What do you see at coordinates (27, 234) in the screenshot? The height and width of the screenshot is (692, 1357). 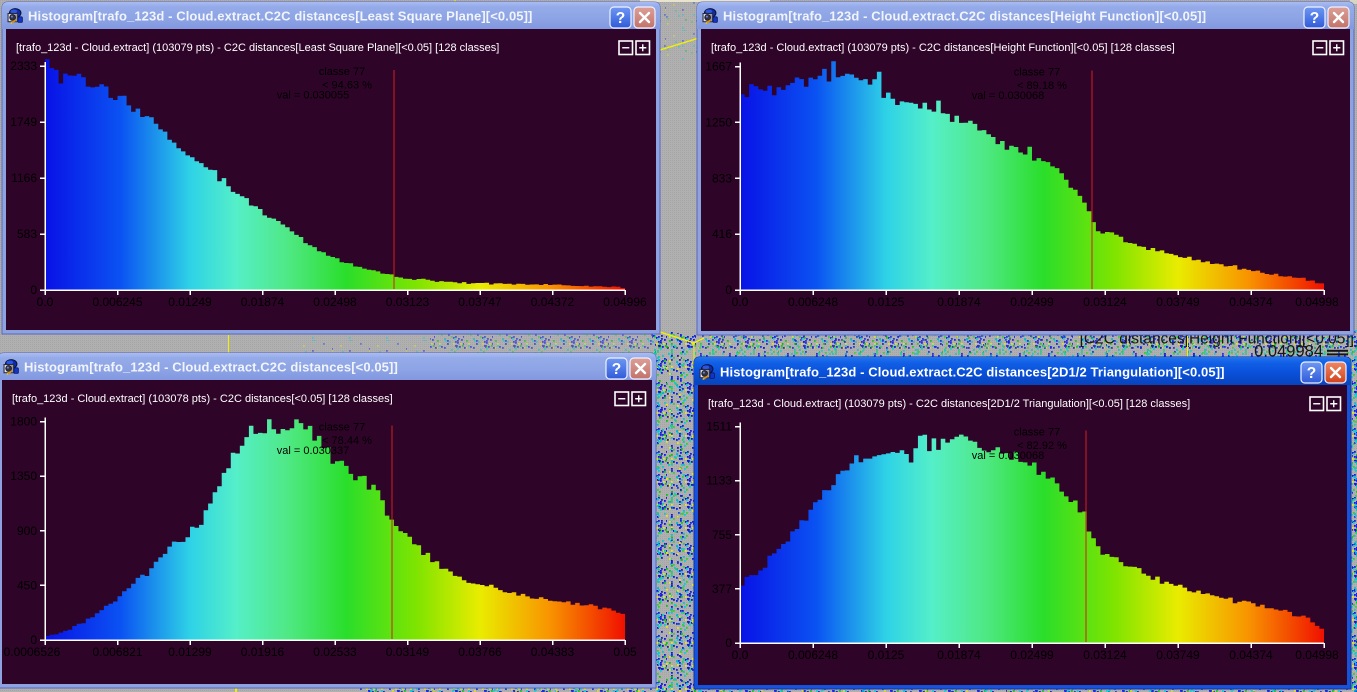 I see `svg-text: 583` at bounding box center [27, 234].